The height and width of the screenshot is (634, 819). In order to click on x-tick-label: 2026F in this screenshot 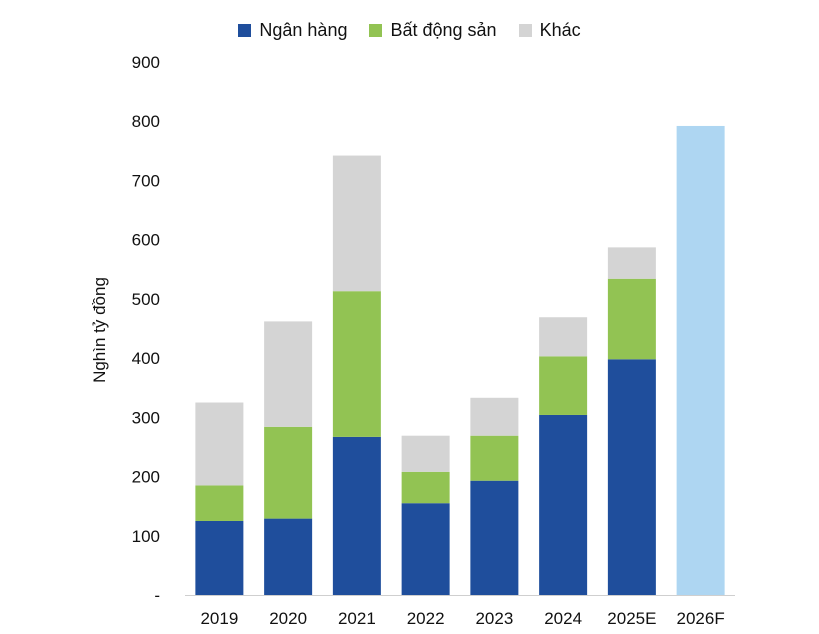, I will do `click(701, 618)`.